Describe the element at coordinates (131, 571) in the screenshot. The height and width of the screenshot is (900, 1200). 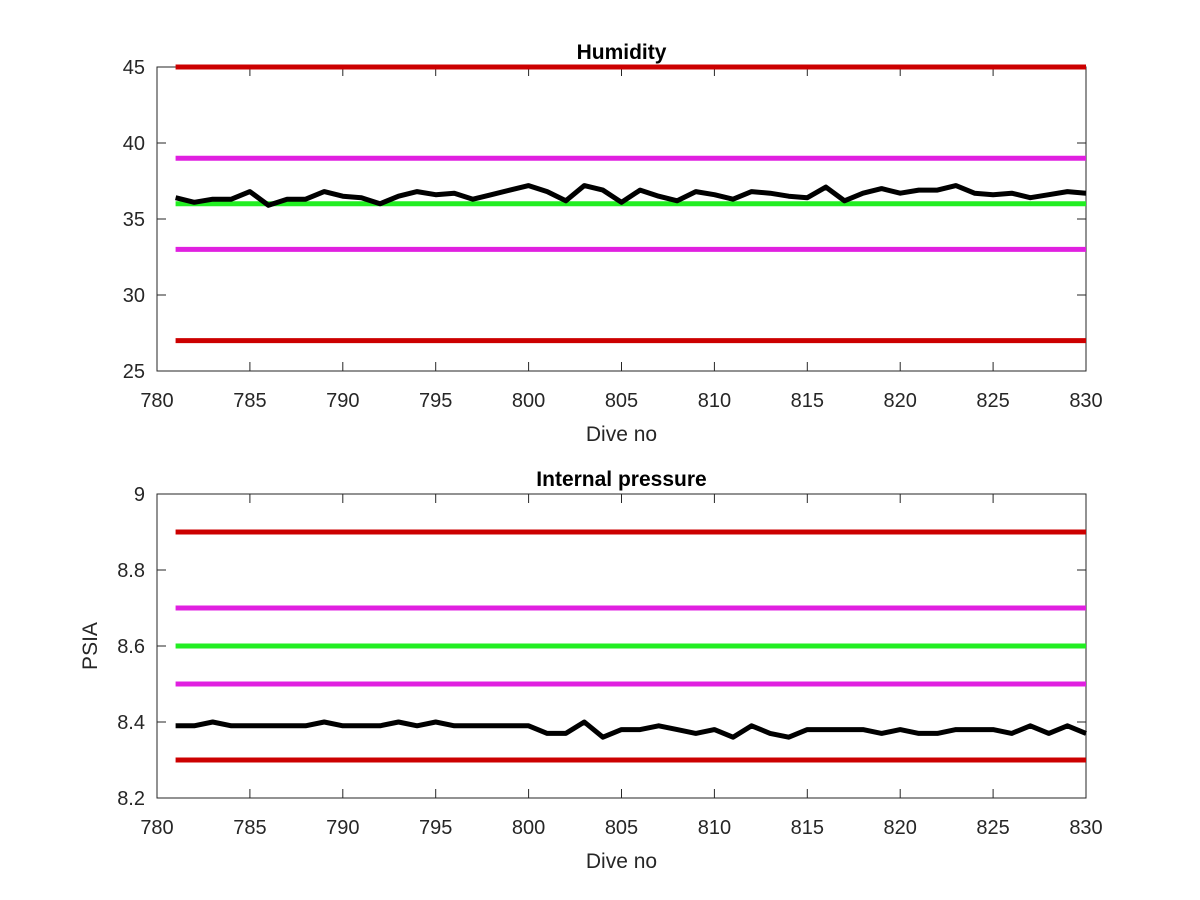
I see `y-tick-label: 8.8` at that location.